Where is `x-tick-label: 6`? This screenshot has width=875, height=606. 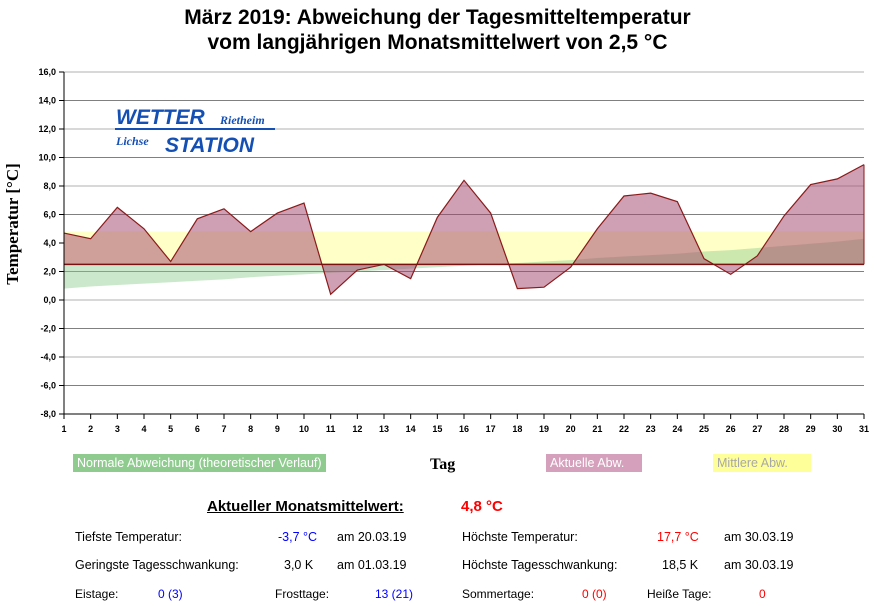
x-tick-label: 6 is located at coordinates (197, 429).